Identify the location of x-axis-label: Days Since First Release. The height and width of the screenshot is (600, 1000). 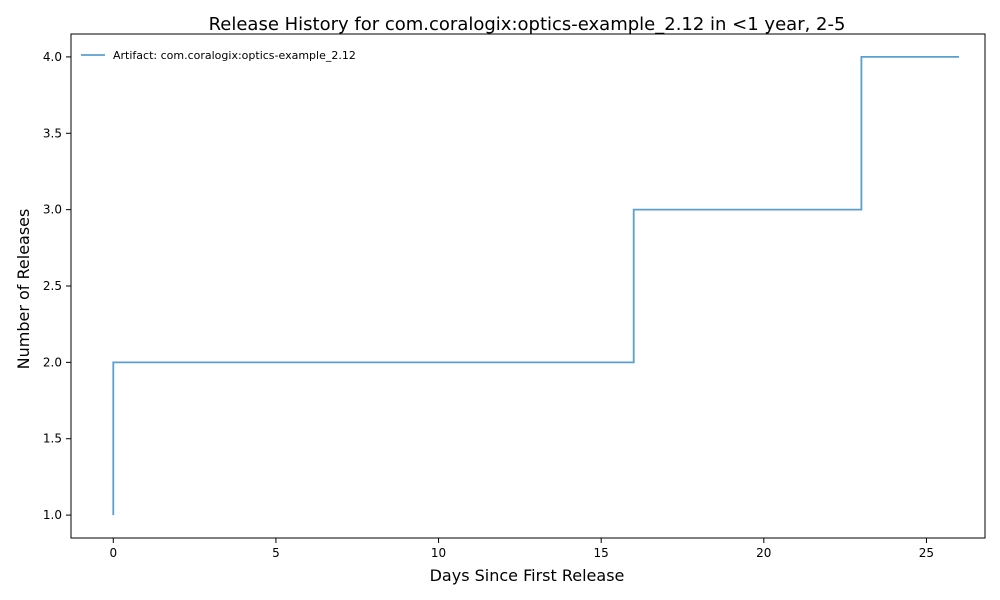
(527, 575).